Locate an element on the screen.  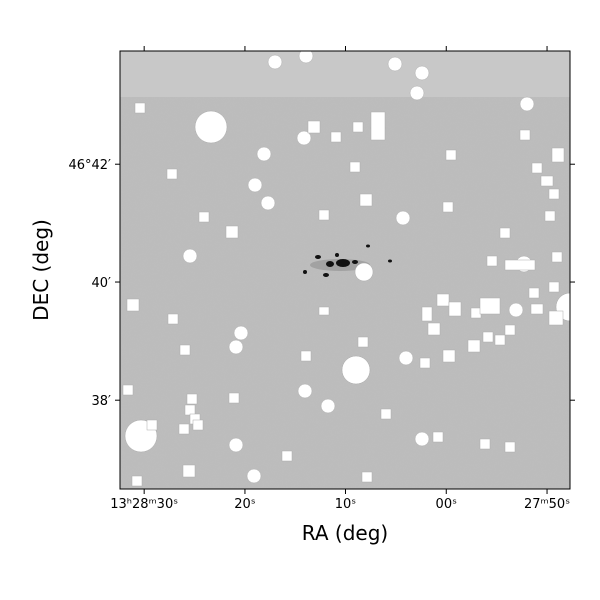
y-axis-label: DEC (deg) is located at coordinates (41, 270).